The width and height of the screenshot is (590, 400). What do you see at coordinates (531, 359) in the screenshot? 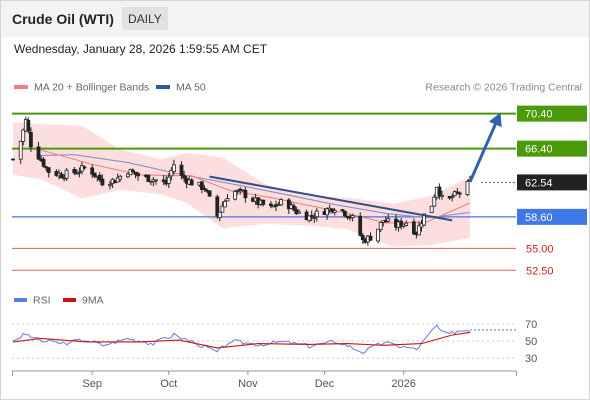
I see `rsi-tick-label: 30` at bounding box center [531, 359].